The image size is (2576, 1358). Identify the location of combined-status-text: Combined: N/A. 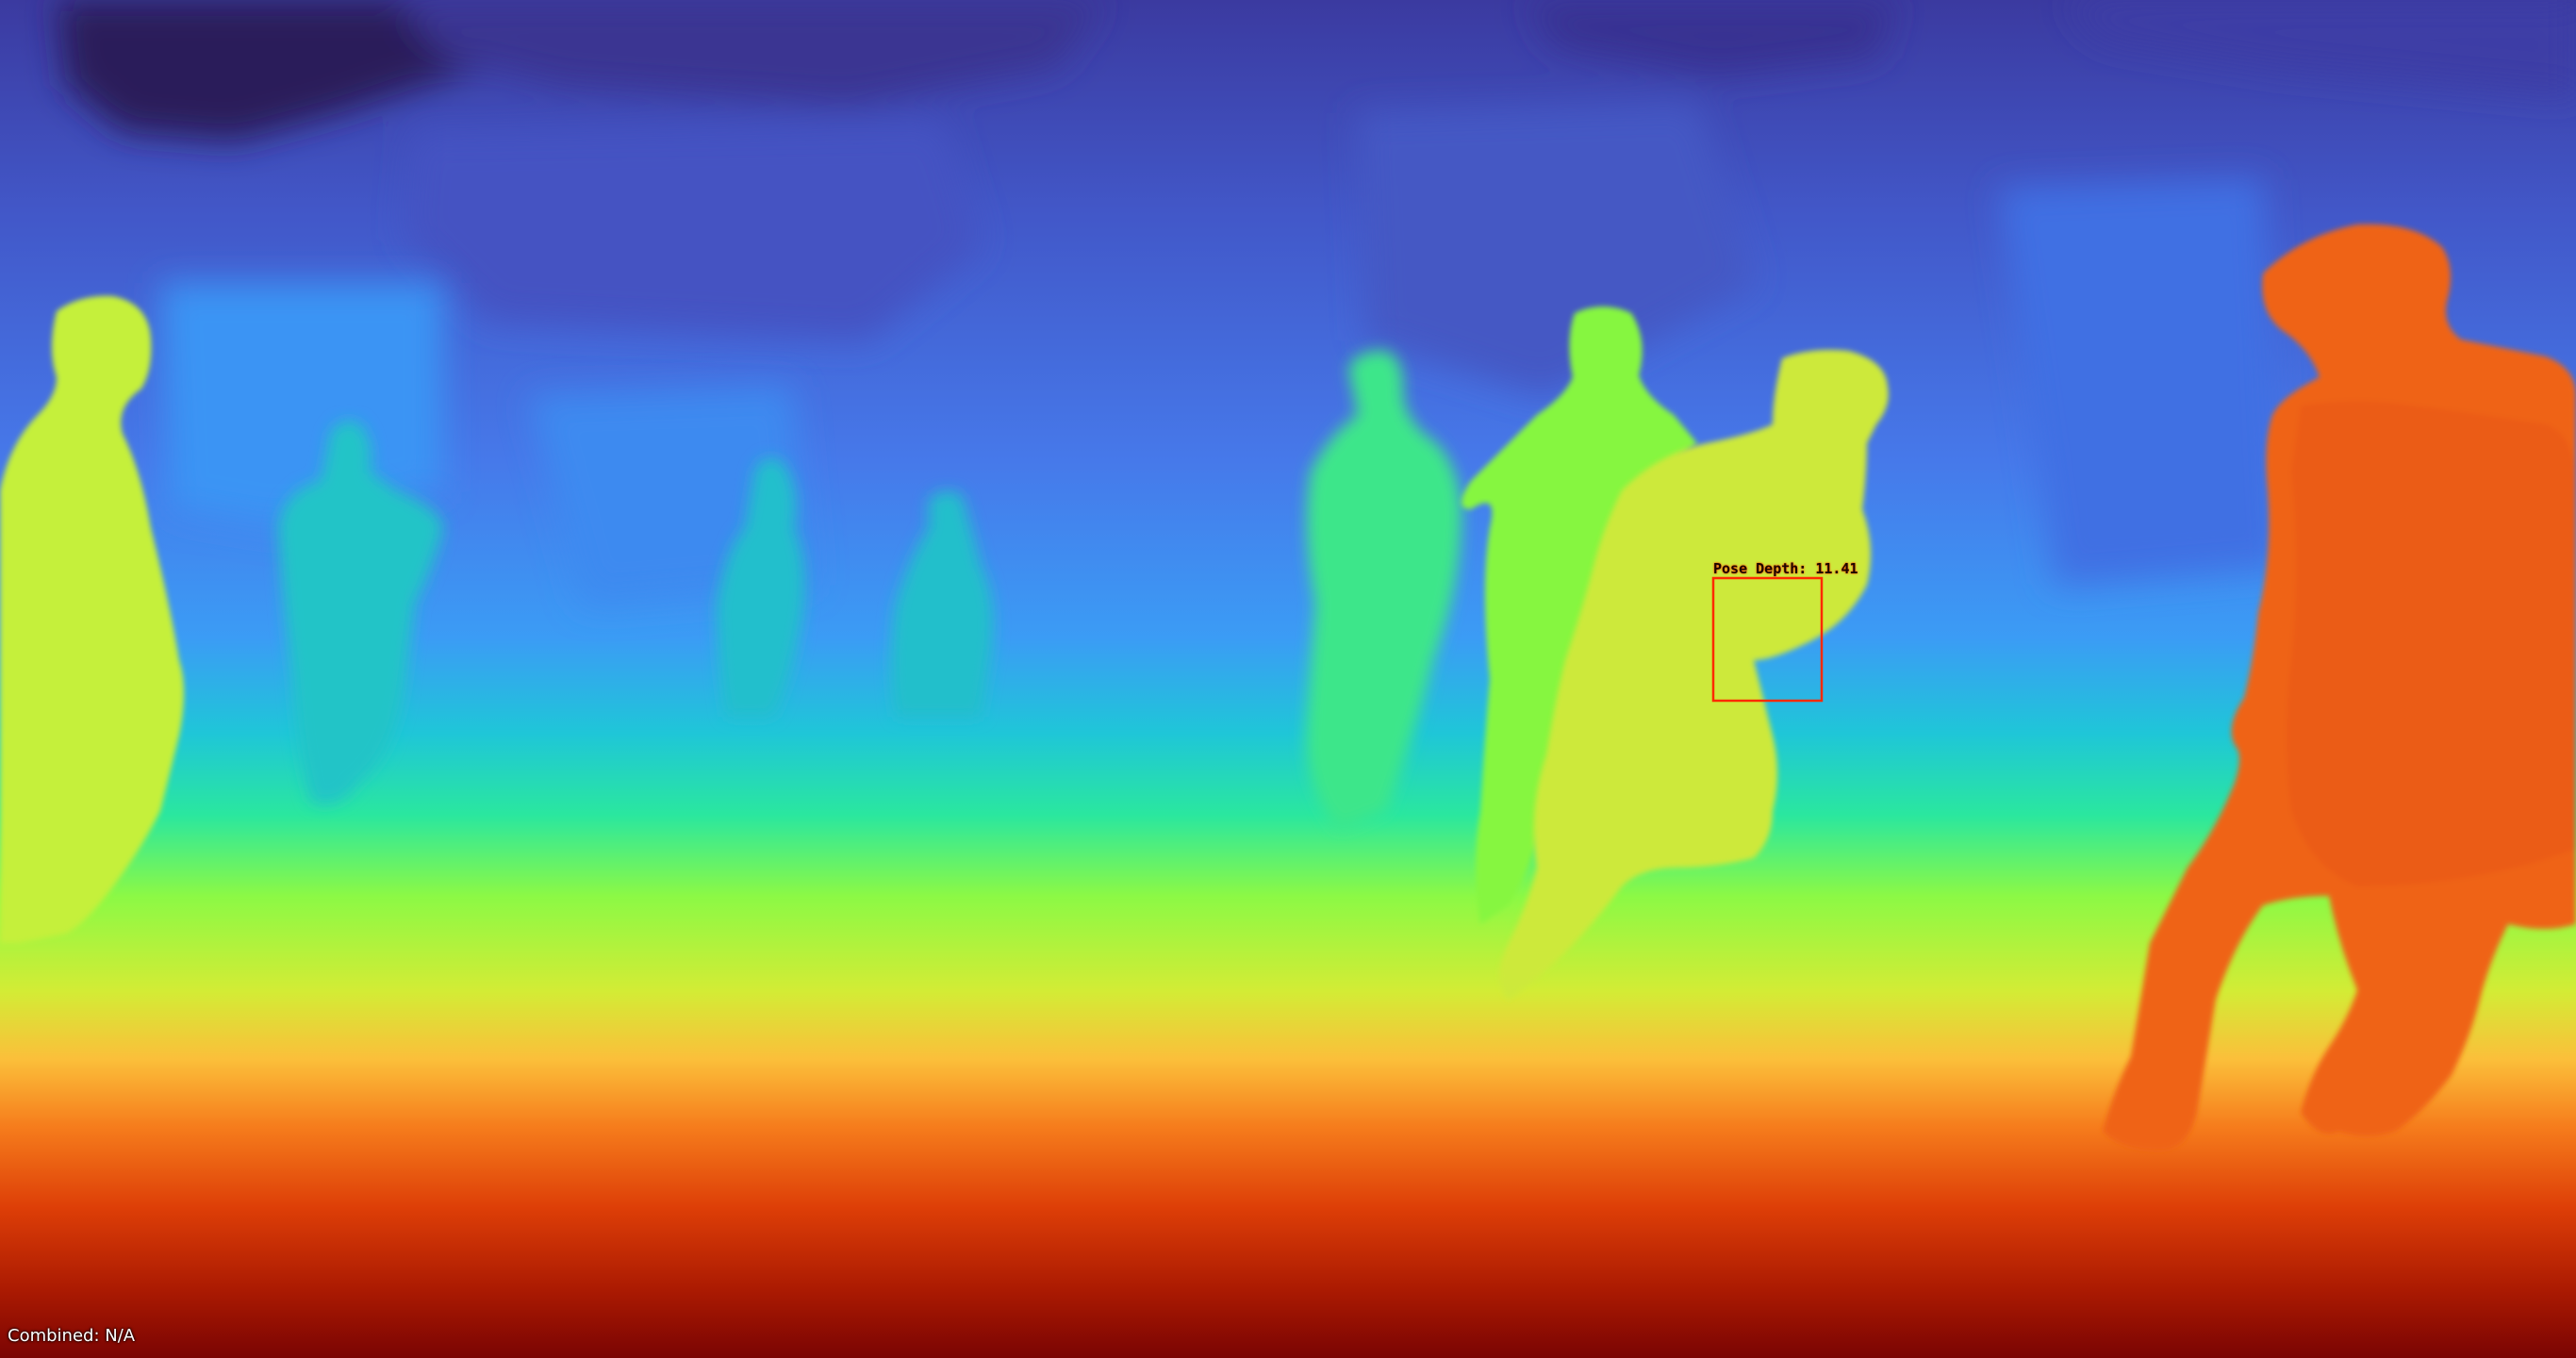
(72, 1336).